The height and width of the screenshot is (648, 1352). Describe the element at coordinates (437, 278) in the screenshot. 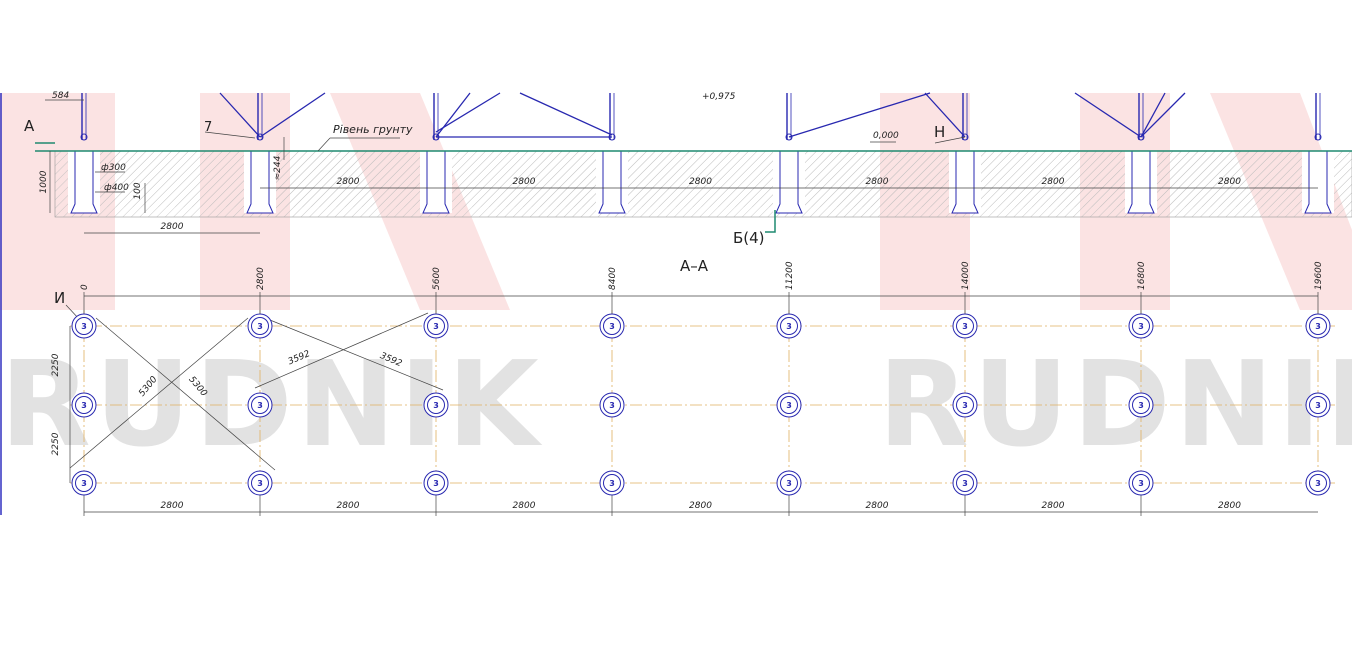

I see `axis-mark: 5600` at that location.